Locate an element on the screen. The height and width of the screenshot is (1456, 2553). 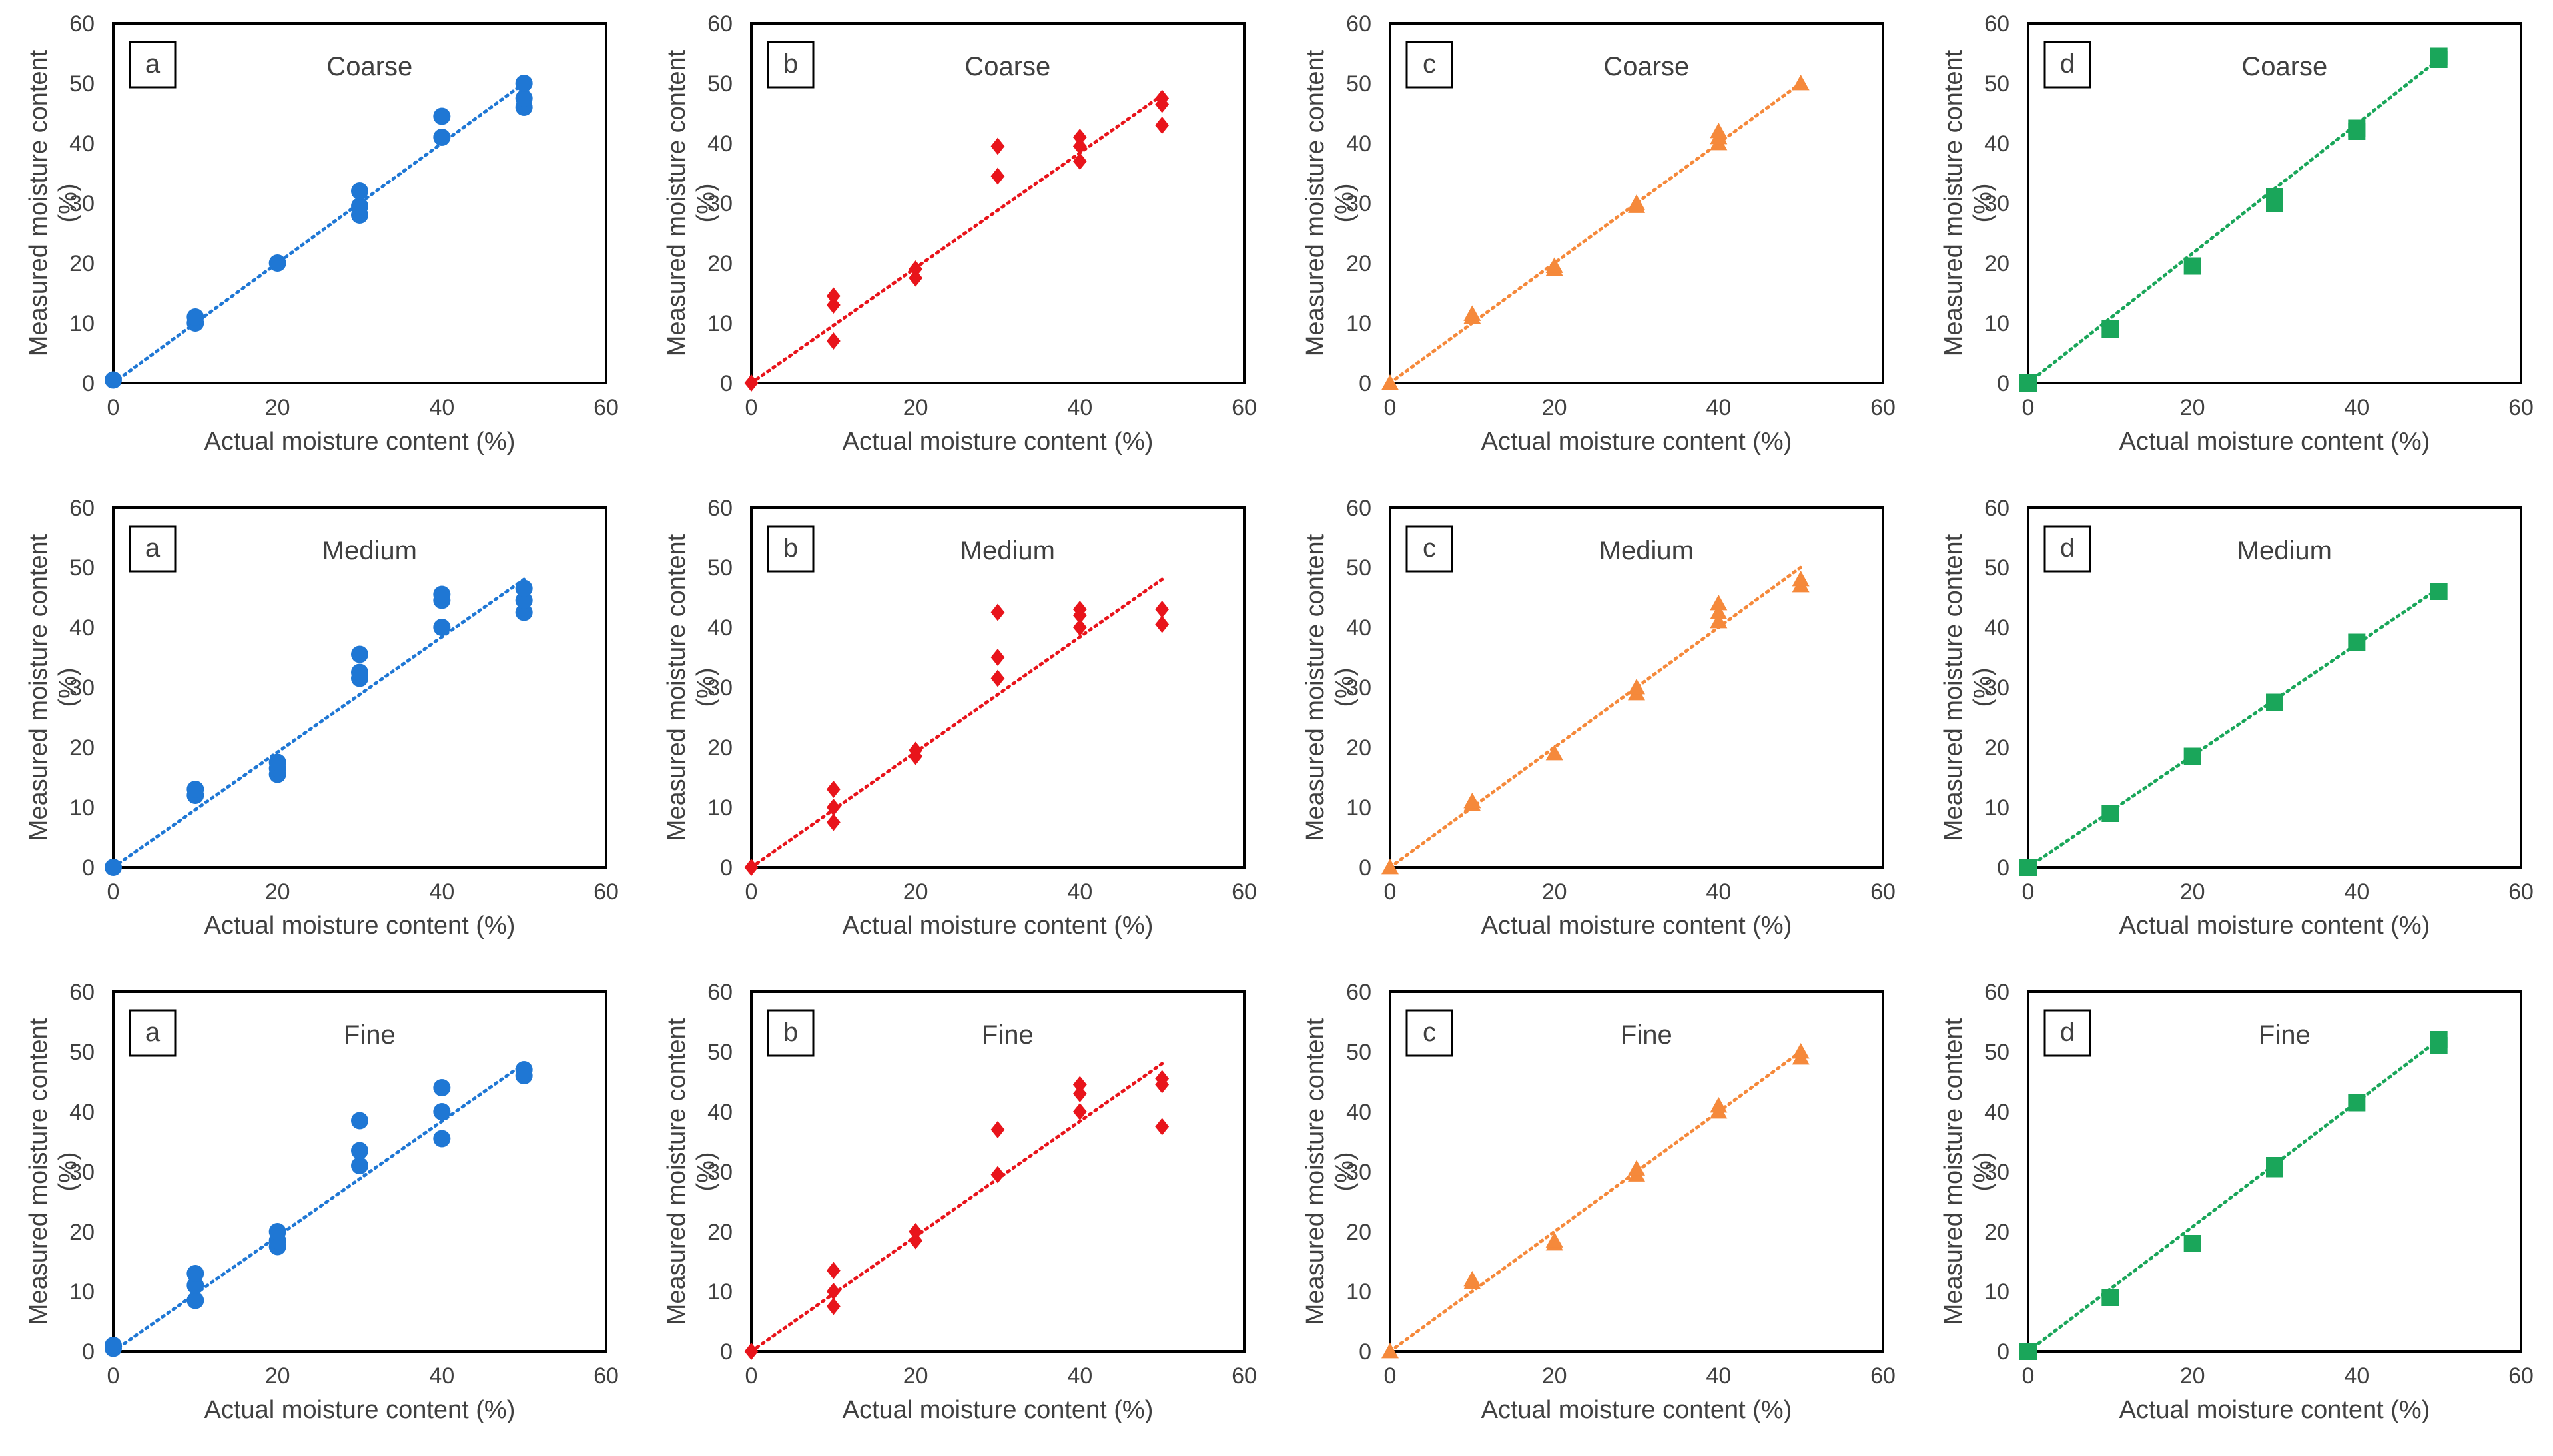
panel-letter: d is located at coordinates (2067, 64).